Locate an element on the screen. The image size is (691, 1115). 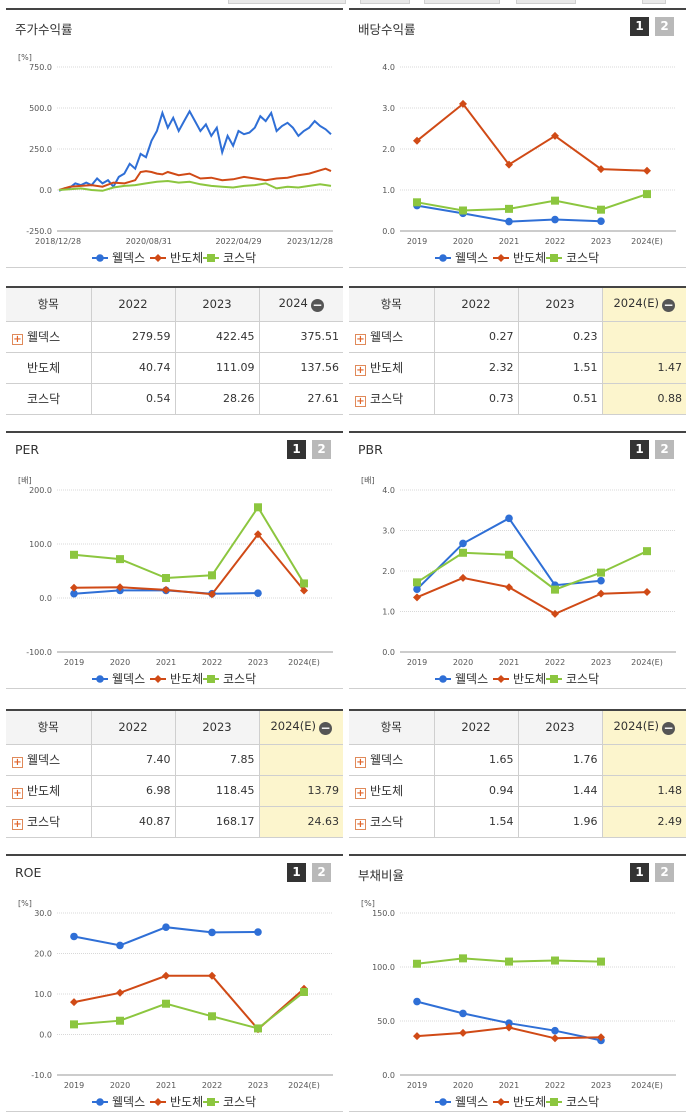
y-tick-label: -250.0 is located at coordinates (39, 231).